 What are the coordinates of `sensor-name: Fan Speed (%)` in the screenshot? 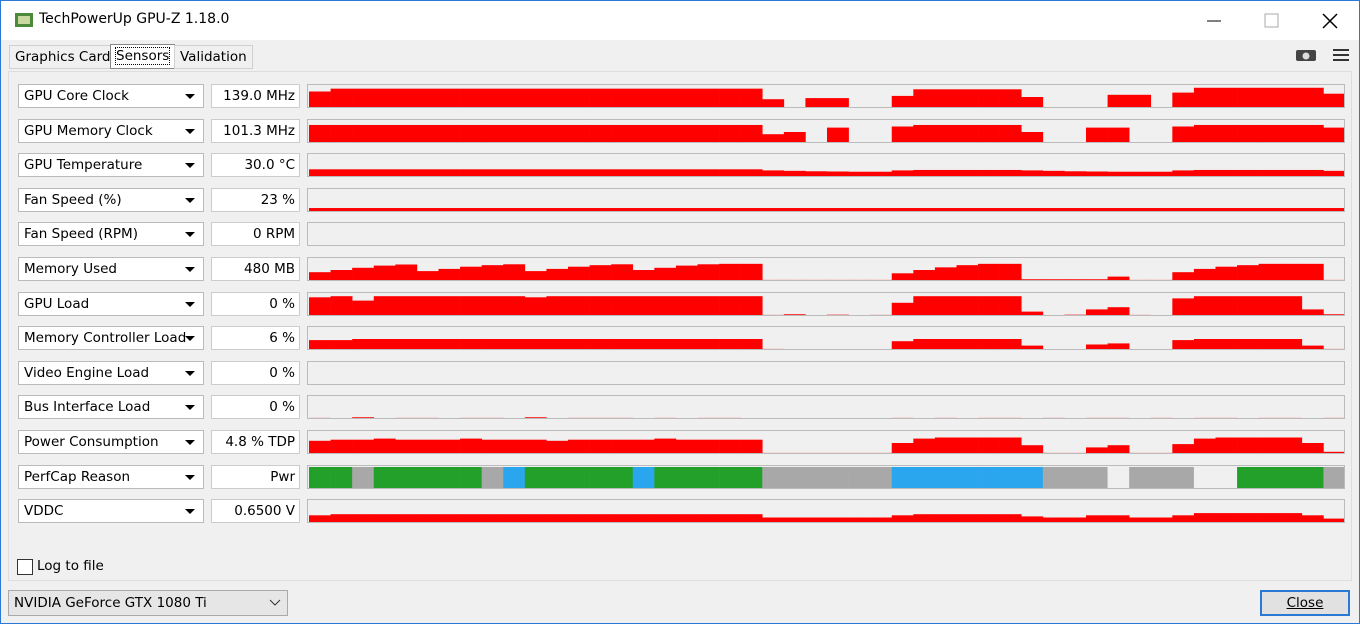 It's located at (73, 200).